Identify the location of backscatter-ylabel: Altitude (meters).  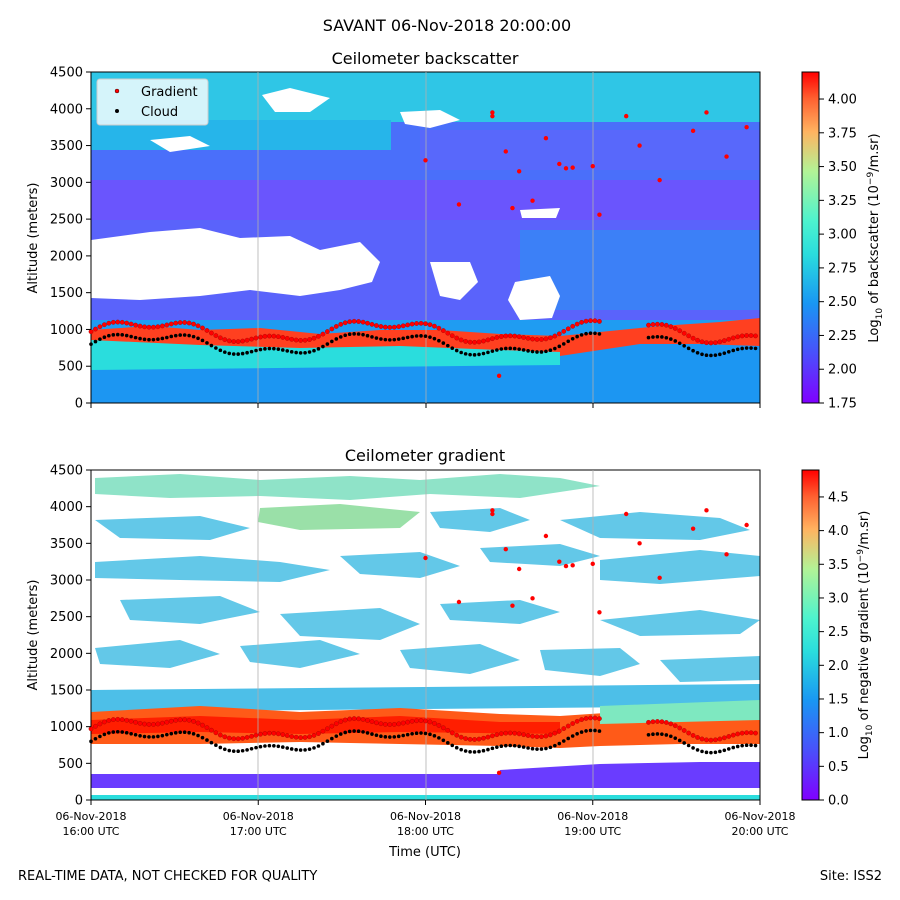
(33, 238).